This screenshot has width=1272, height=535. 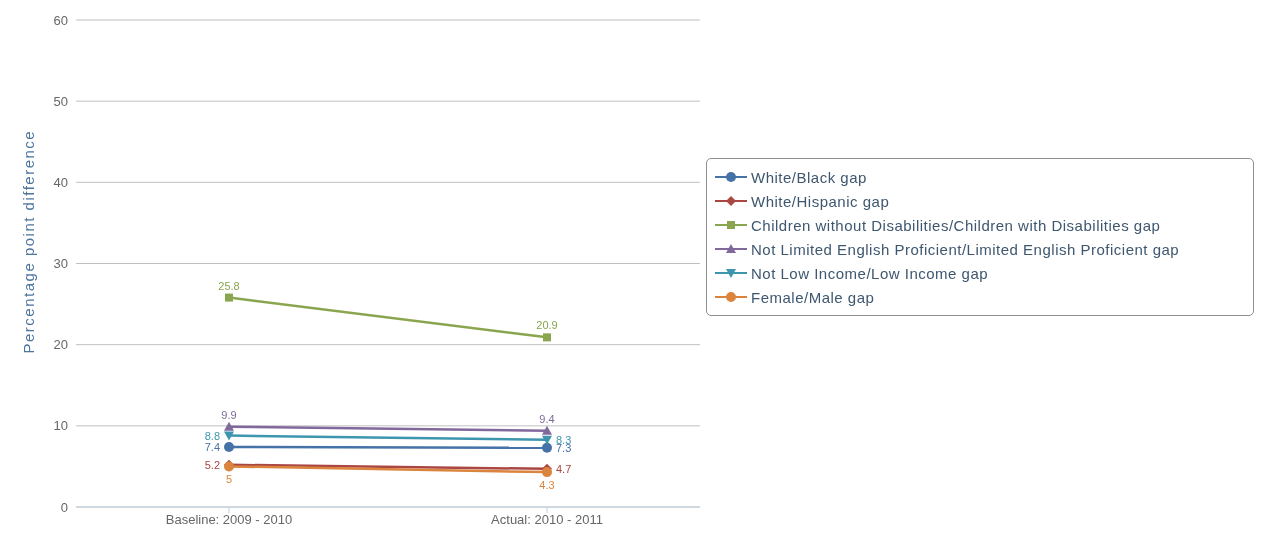 I want to click on y-tick-label: 40, so click(x=60, y=182).